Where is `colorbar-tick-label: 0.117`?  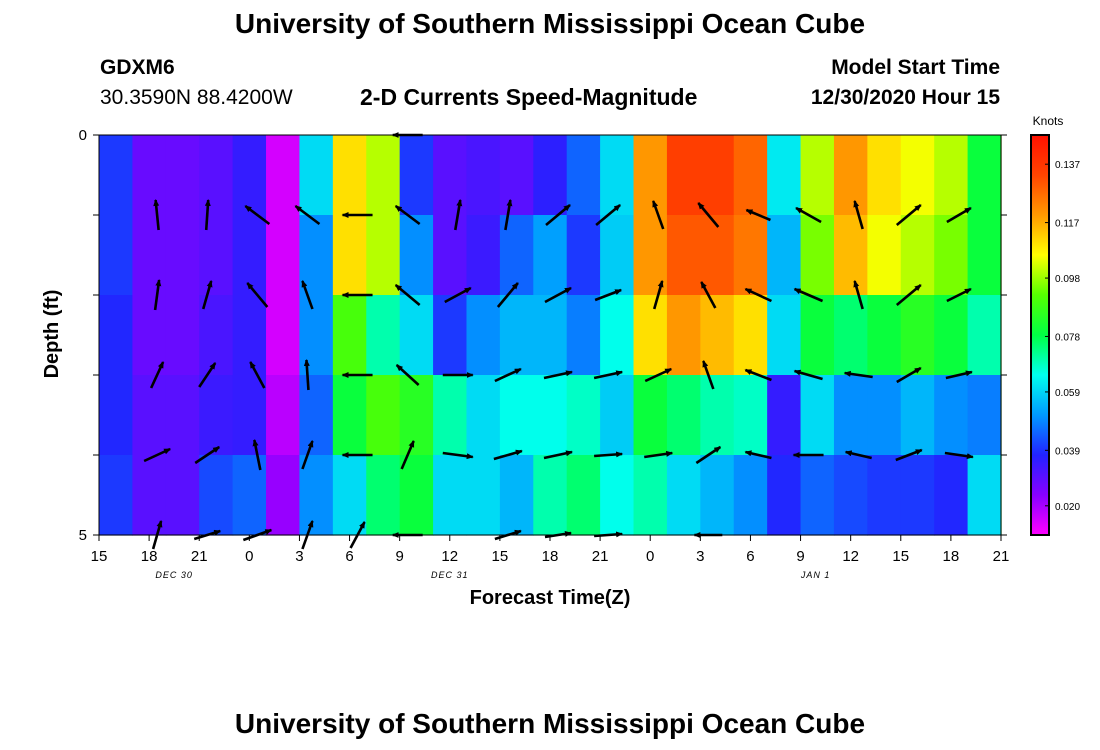
colorbar-tick-label: 0.117 is located at coordinates (1067, 224).